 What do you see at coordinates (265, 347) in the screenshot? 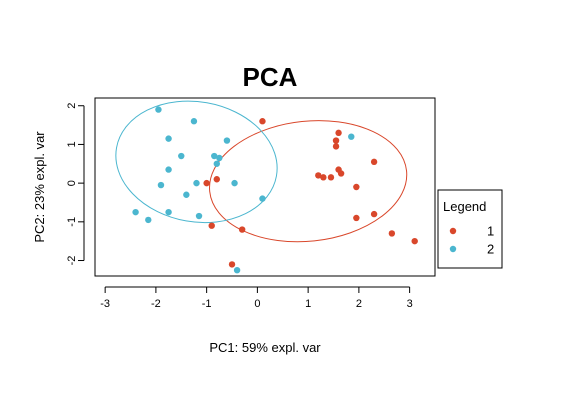
I see `x-axis-label: PC1: 59% expl. var` at bounding box center [265, 347].